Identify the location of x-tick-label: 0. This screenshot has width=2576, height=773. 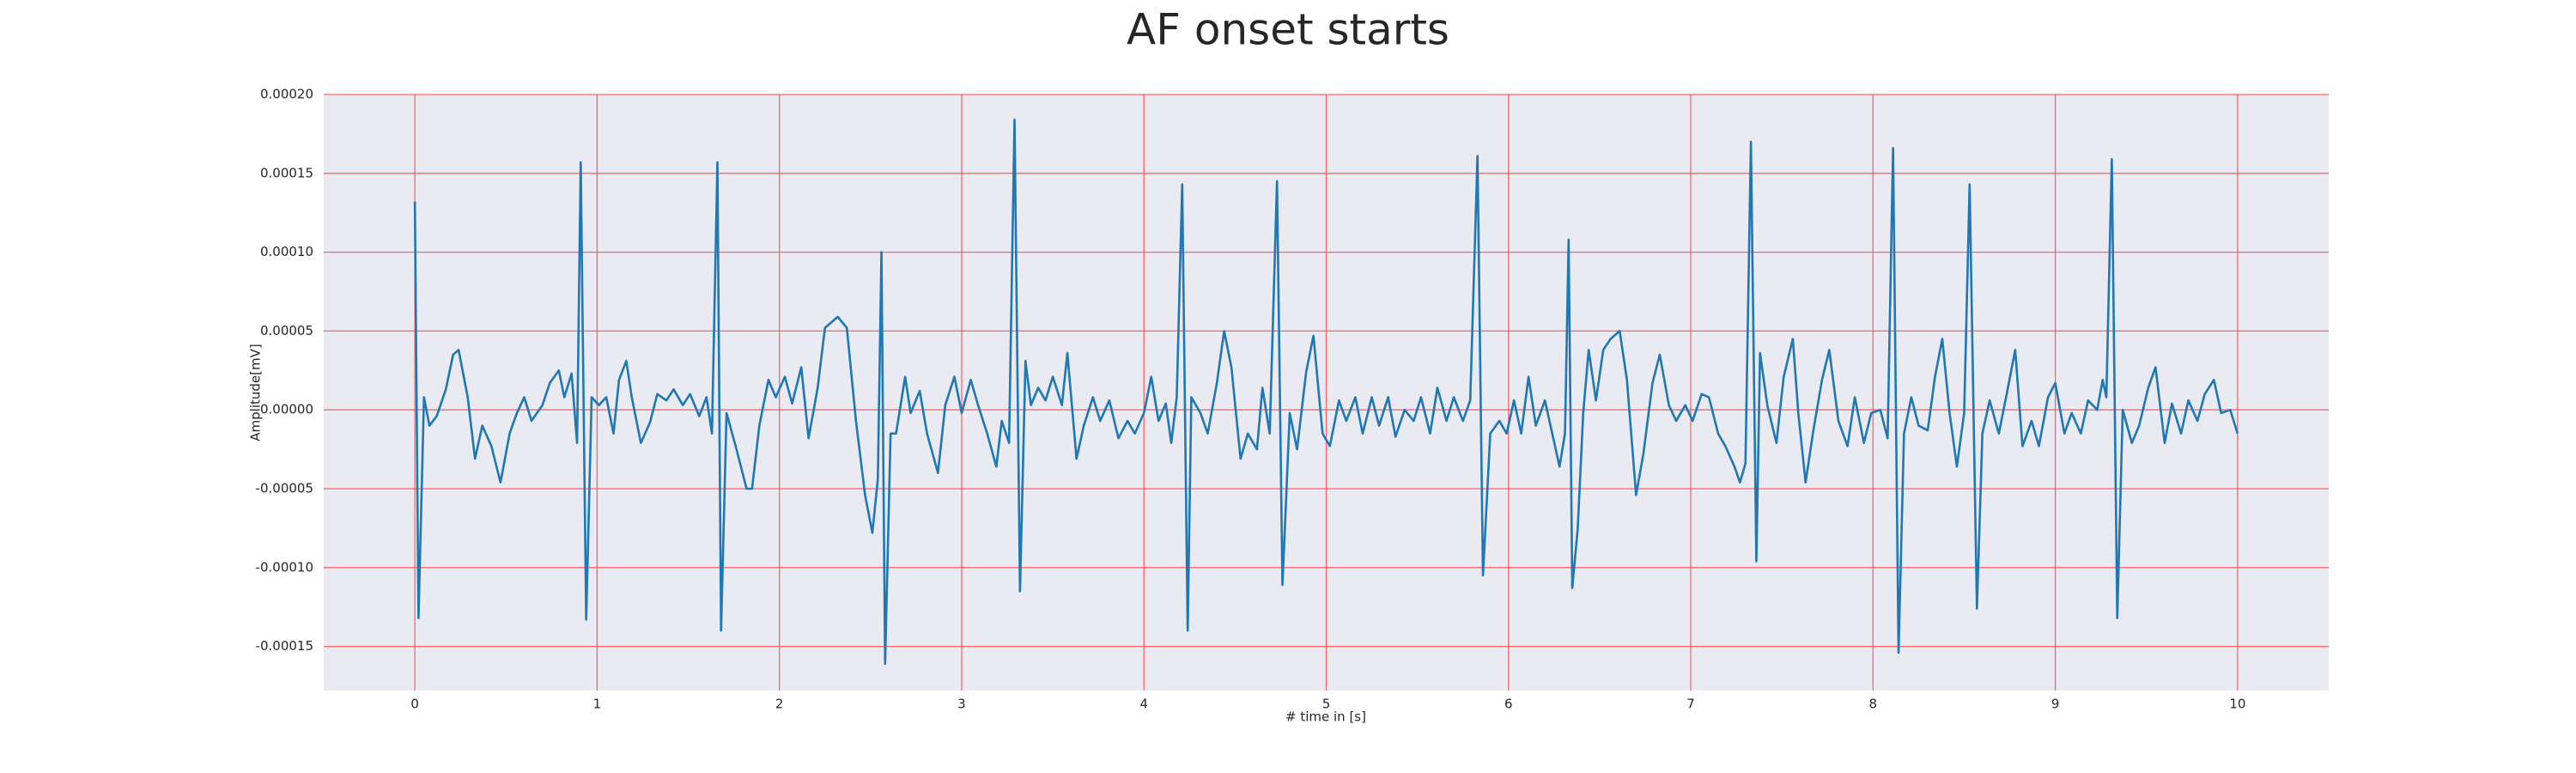
(414, 704).